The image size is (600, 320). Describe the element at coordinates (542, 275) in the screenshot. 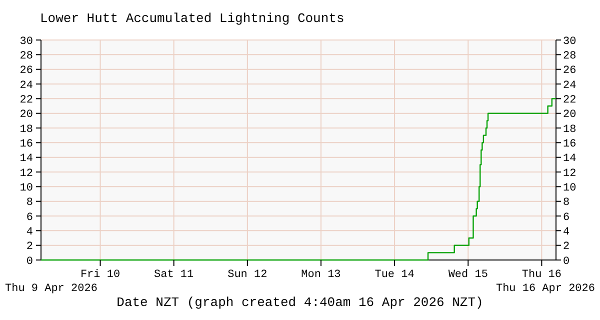

I see `x-tick-label: Thu 16` at that location.